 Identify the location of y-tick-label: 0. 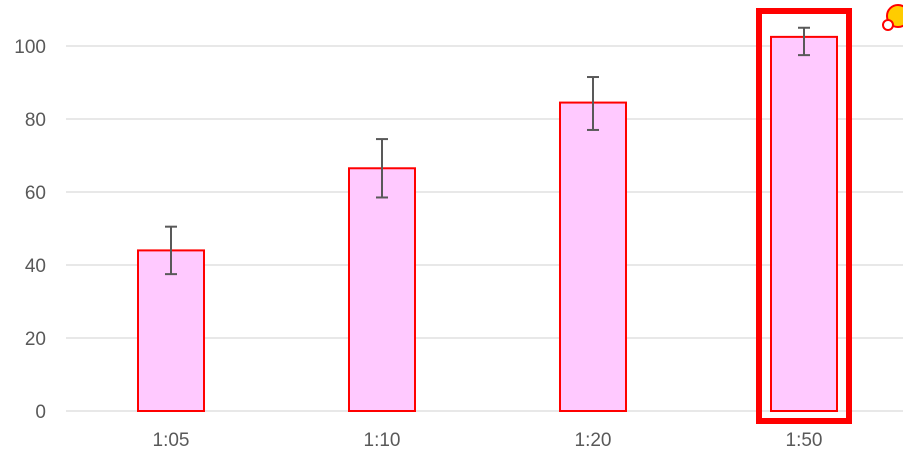
(40, 412).